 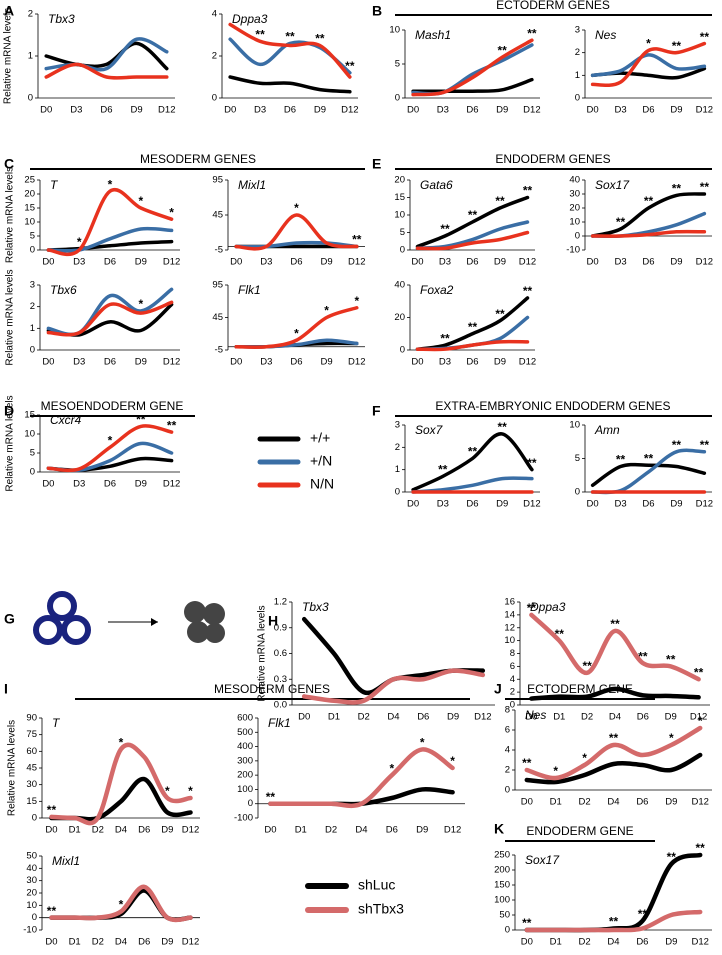 What do you see at coordinates (32, 285) in the screenshot?
I see `y-tick-label: 3` at bounding box center [32, 285].